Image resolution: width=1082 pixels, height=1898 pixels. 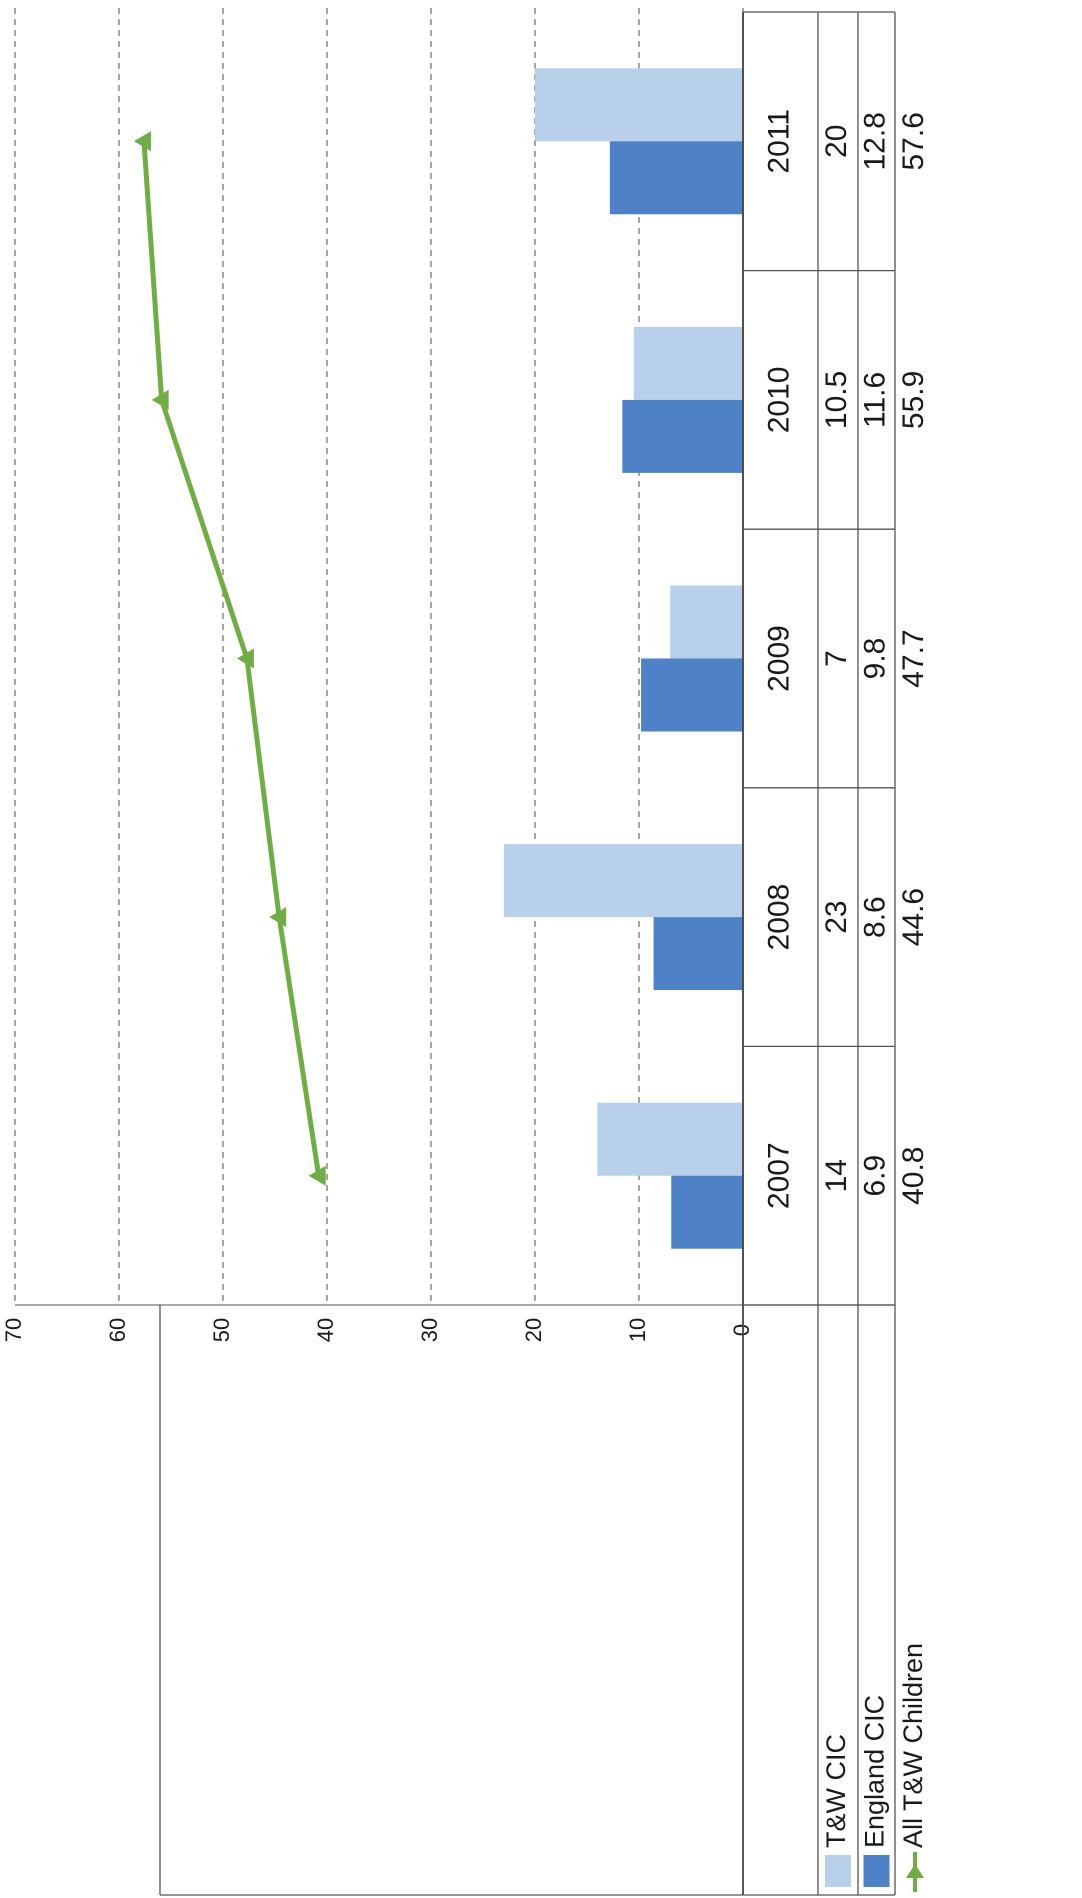 I want to click on tick-label: 40, so click(x=325, y=1330).